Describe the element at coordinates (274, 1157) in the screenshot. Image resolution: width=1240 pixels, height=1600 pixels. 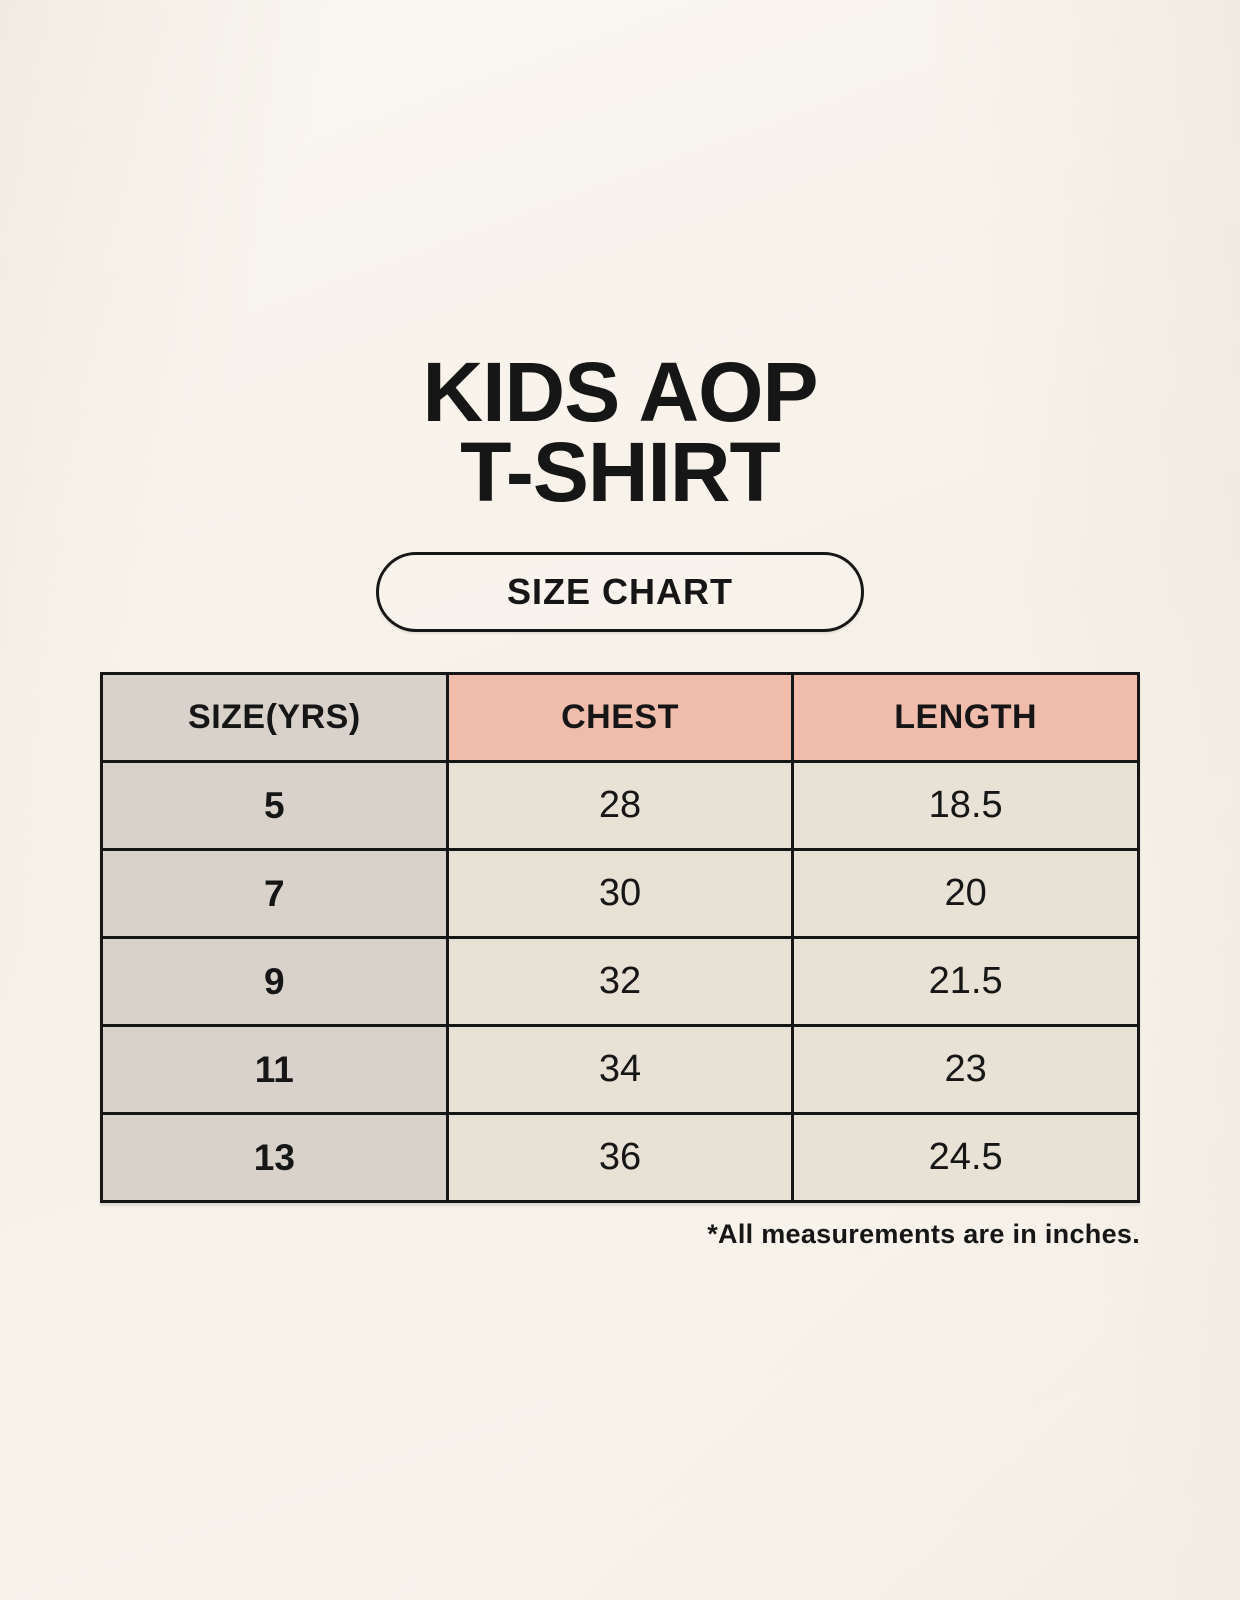
I see `size-cell: 13` at that location.